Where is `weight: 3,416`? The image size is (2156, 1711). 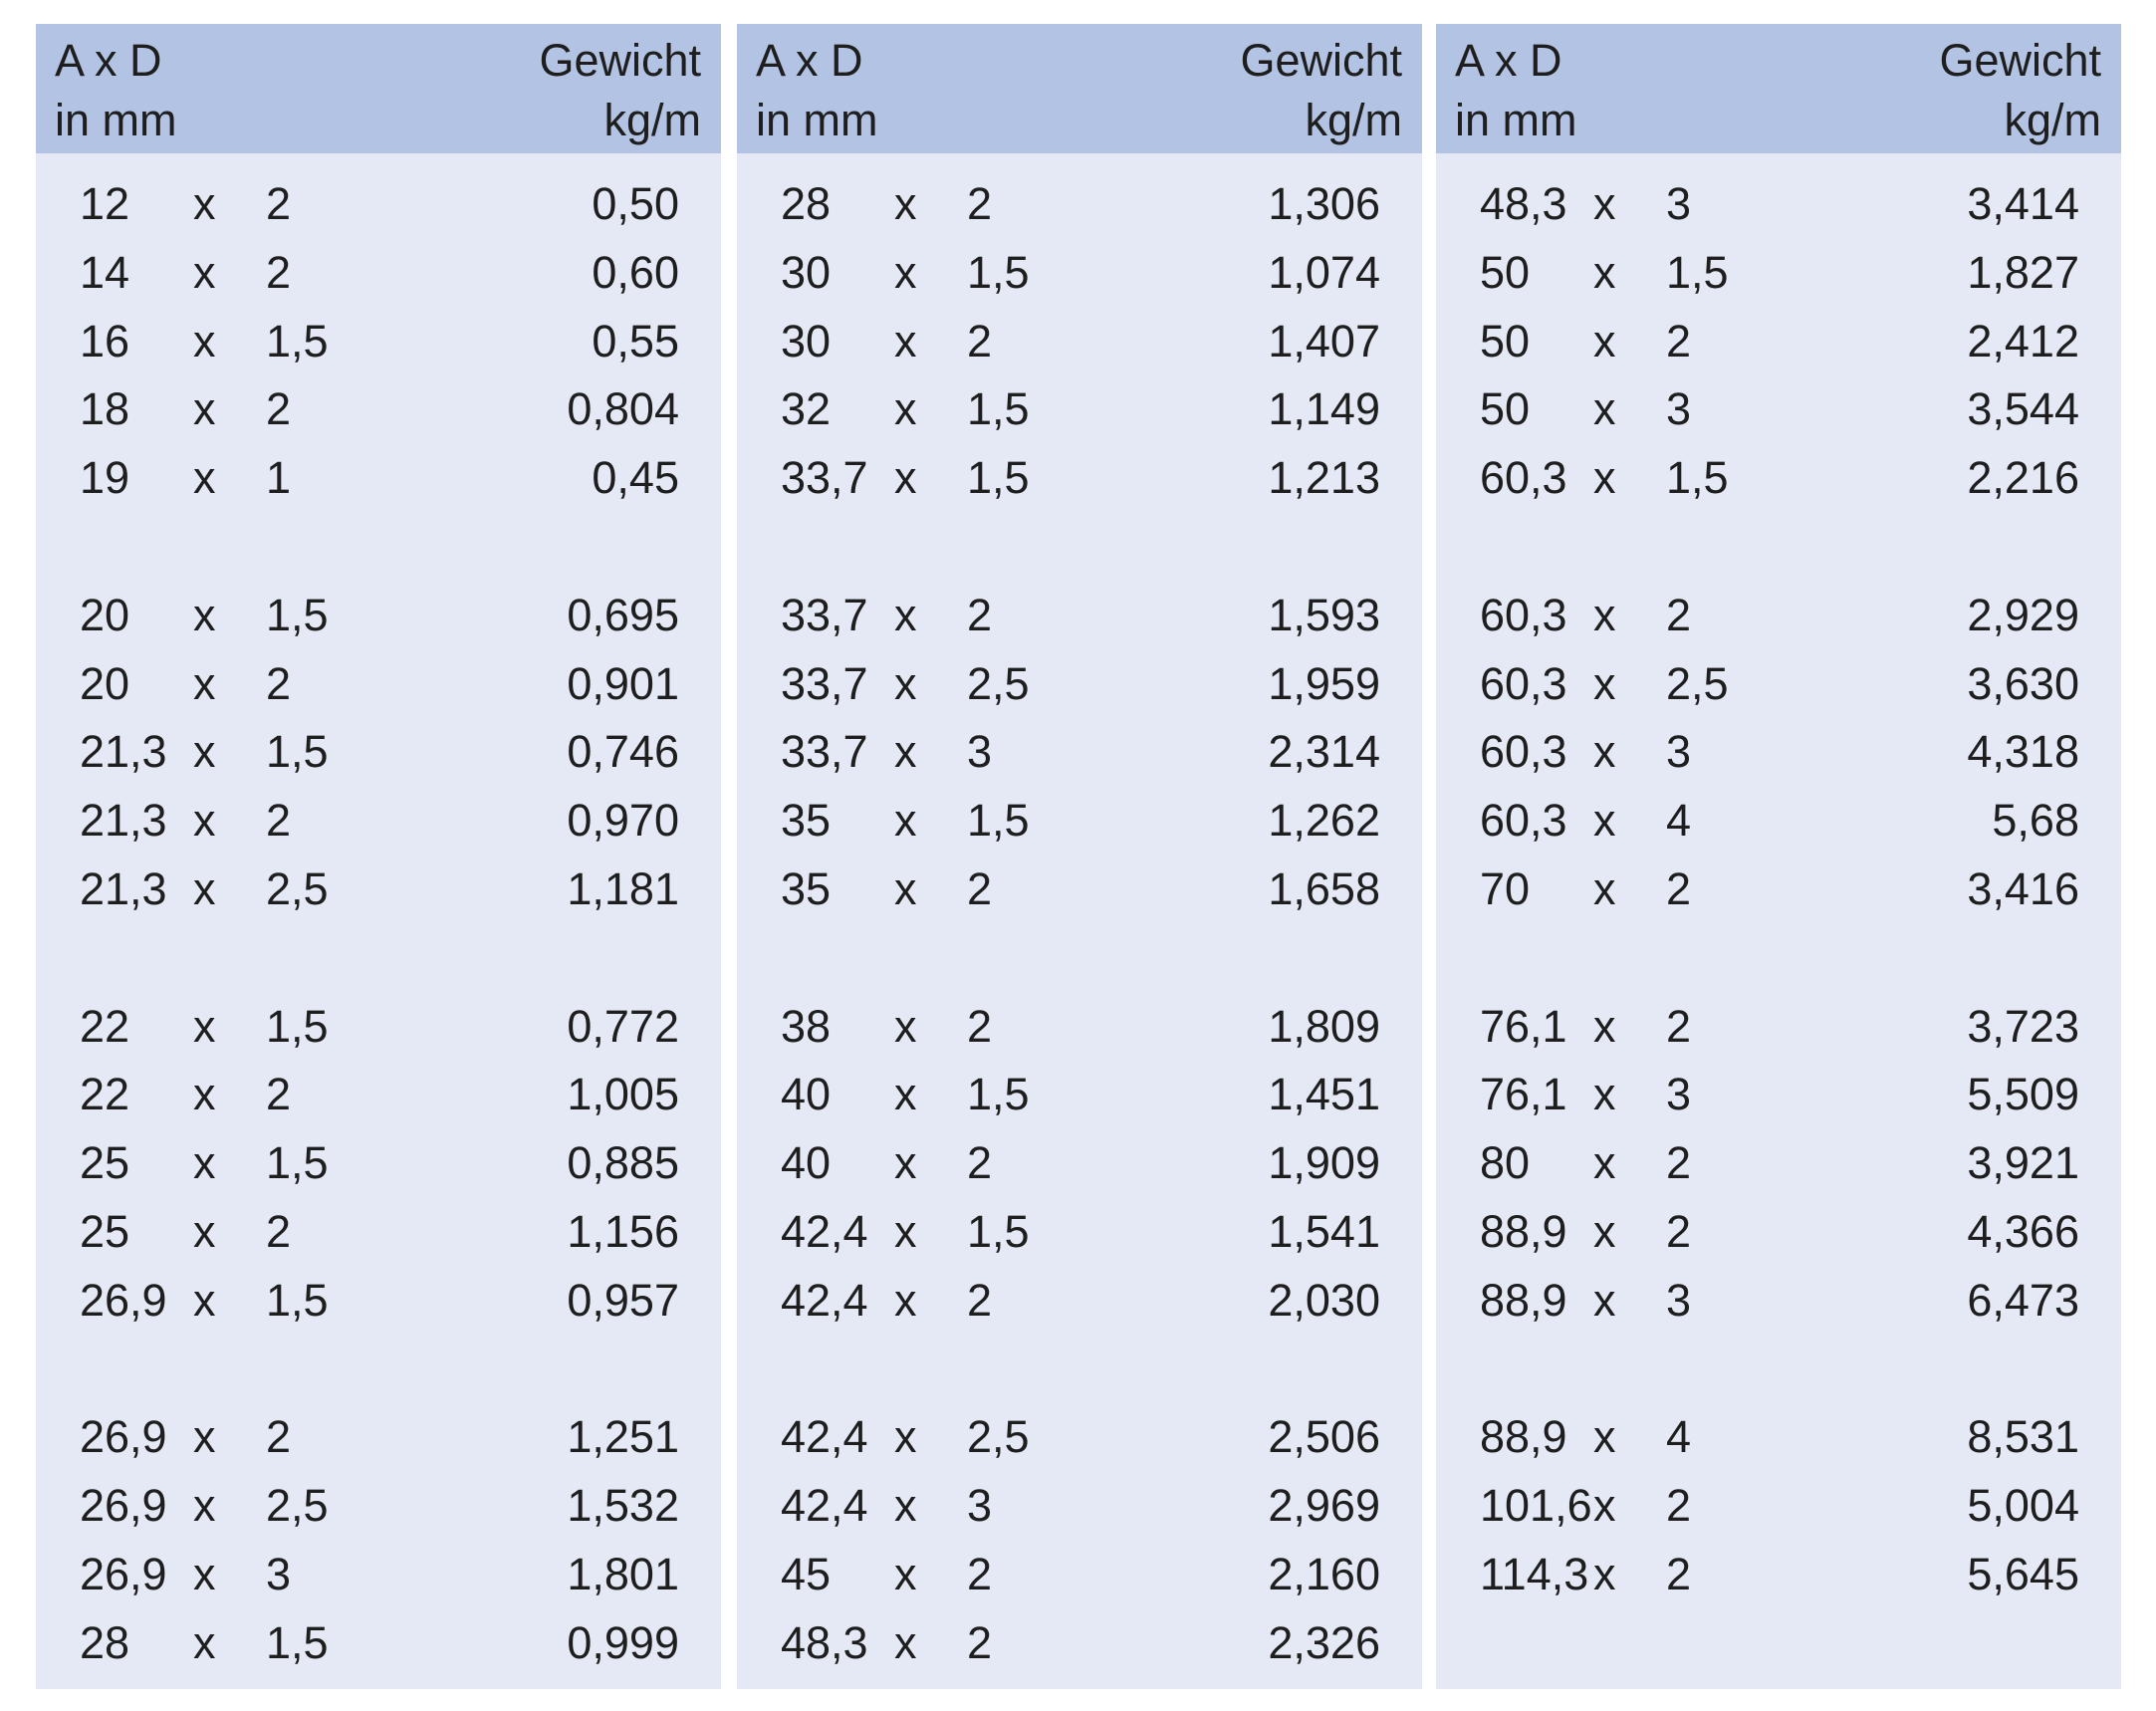 weight: 3,416 is located at coordinates (2023, 888).